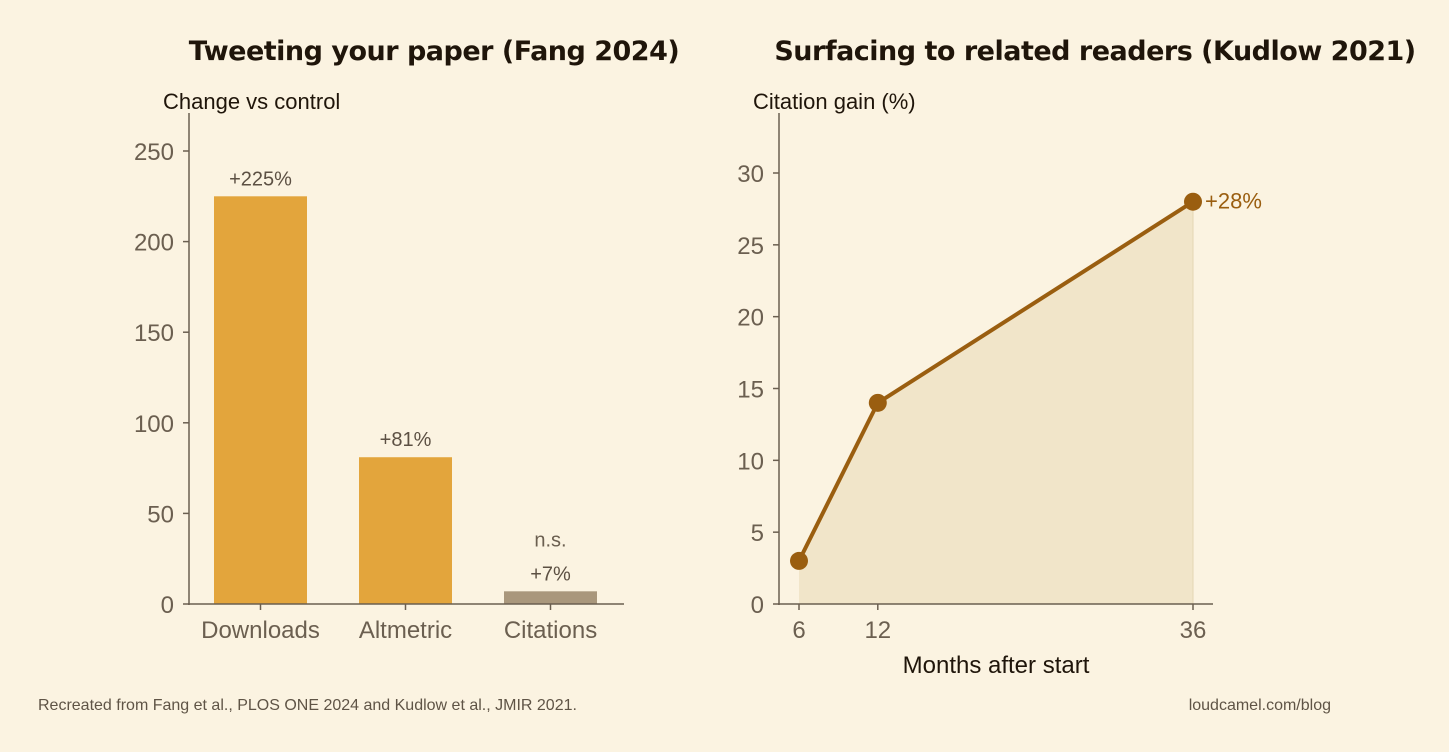 This screenshot has height=752, width=1449. What do you see at coordinates (757, 605) in the screenshot?
I see `line-chart-y-tick-label: 0` at bounding box center [757, 605].